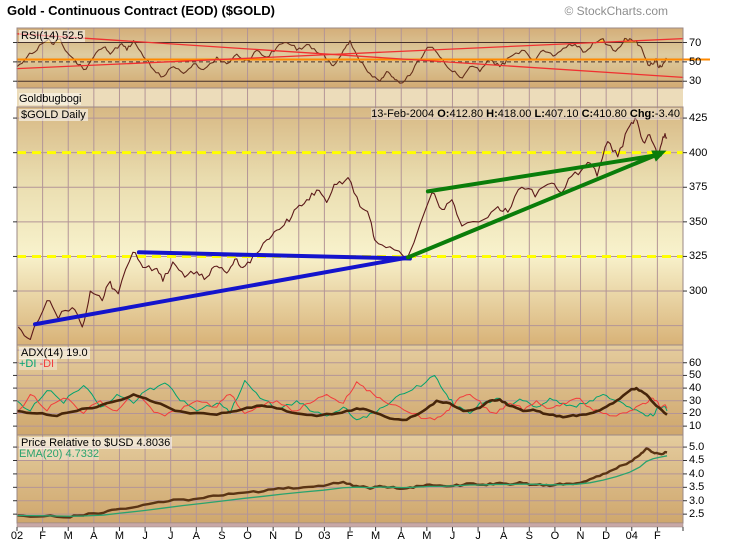 Image resolution: width=750 pixels, height=546 pixels. I want to click on y-axis-tick-prel-4.0: 4.0, so click(697, 473).